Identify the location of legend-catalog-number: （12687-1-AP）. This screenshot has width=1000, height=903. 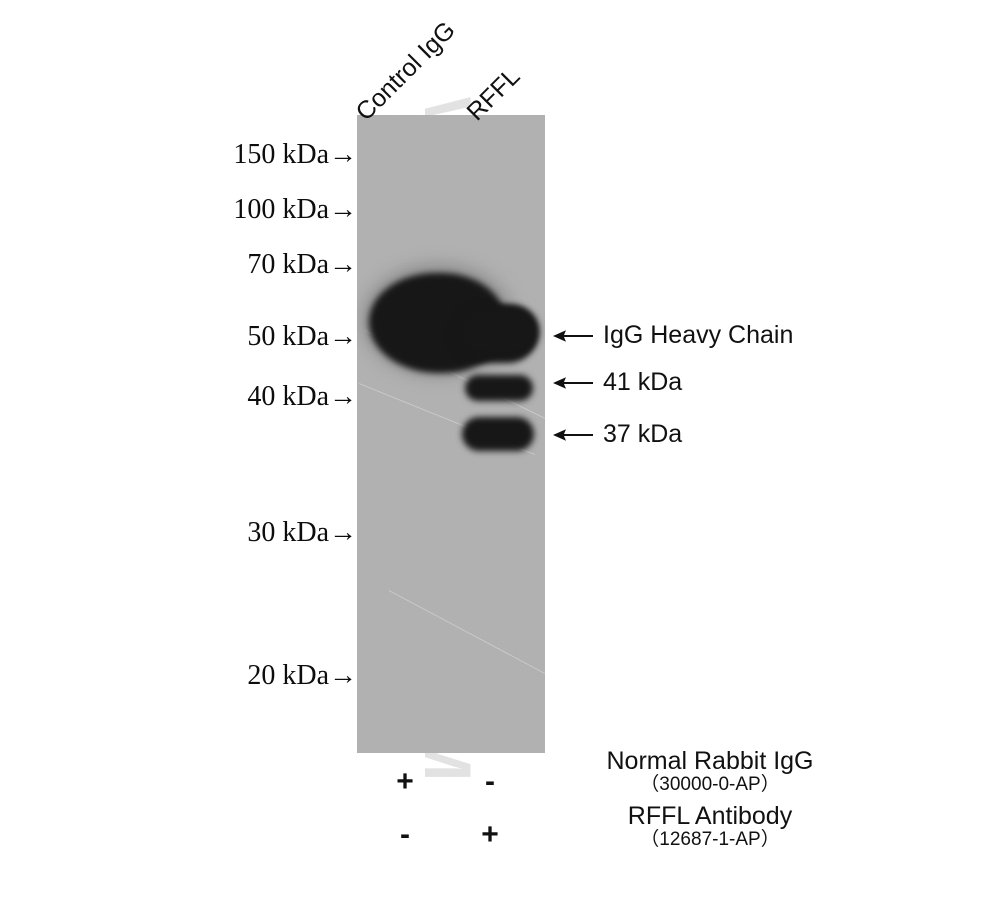
(710, 840).